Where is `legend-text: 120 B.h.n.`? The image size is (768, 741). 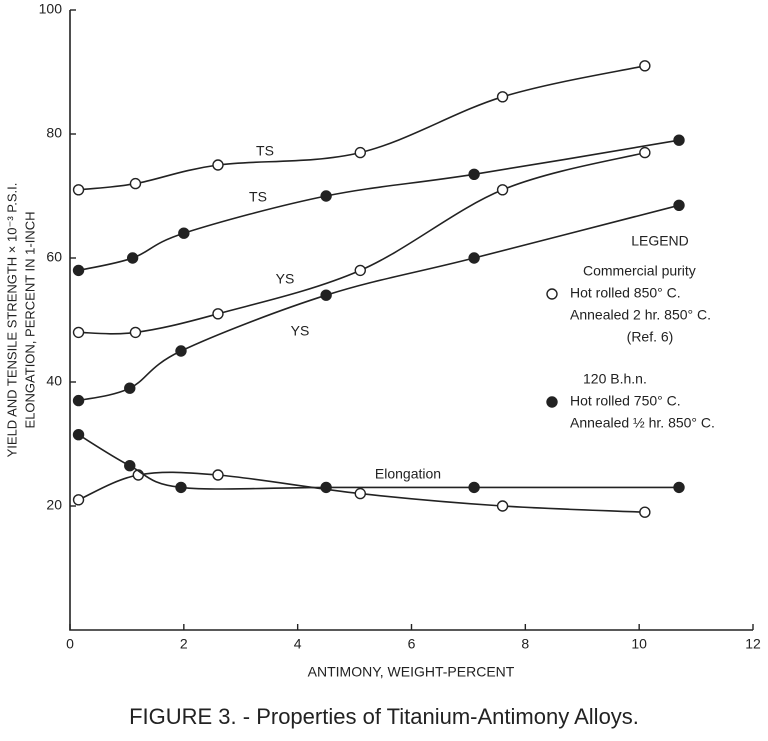
legend-text: 120 B.h.n. is located at coordinates (615, 379).